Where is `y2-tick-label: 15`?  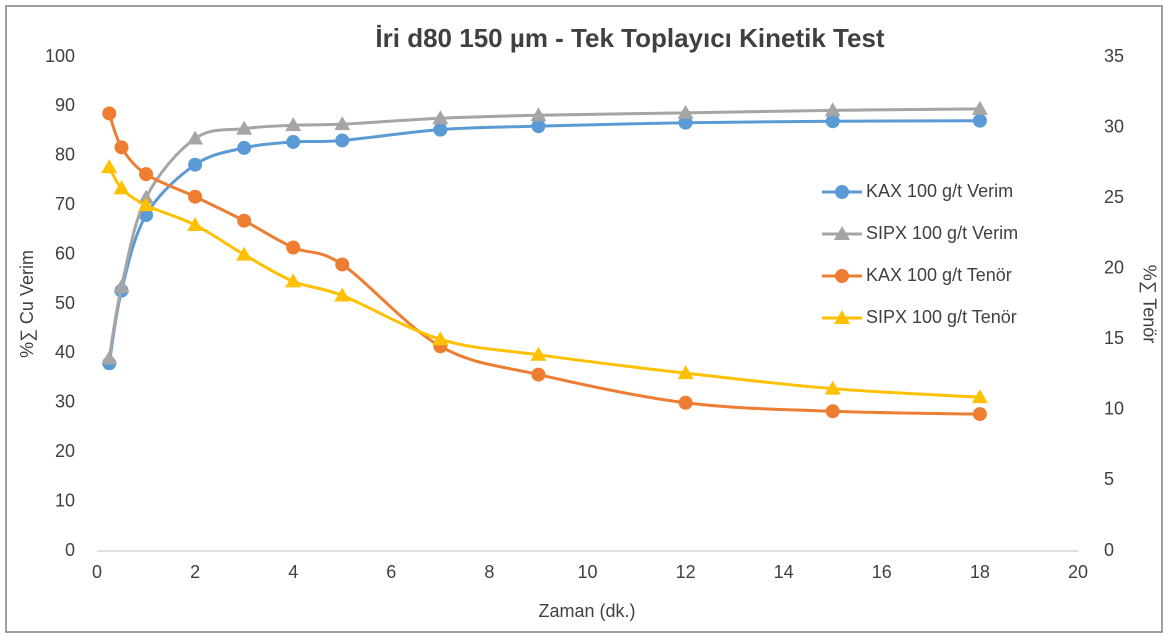
y2-tick-label: 15 is located at coordinates (1114, 338).